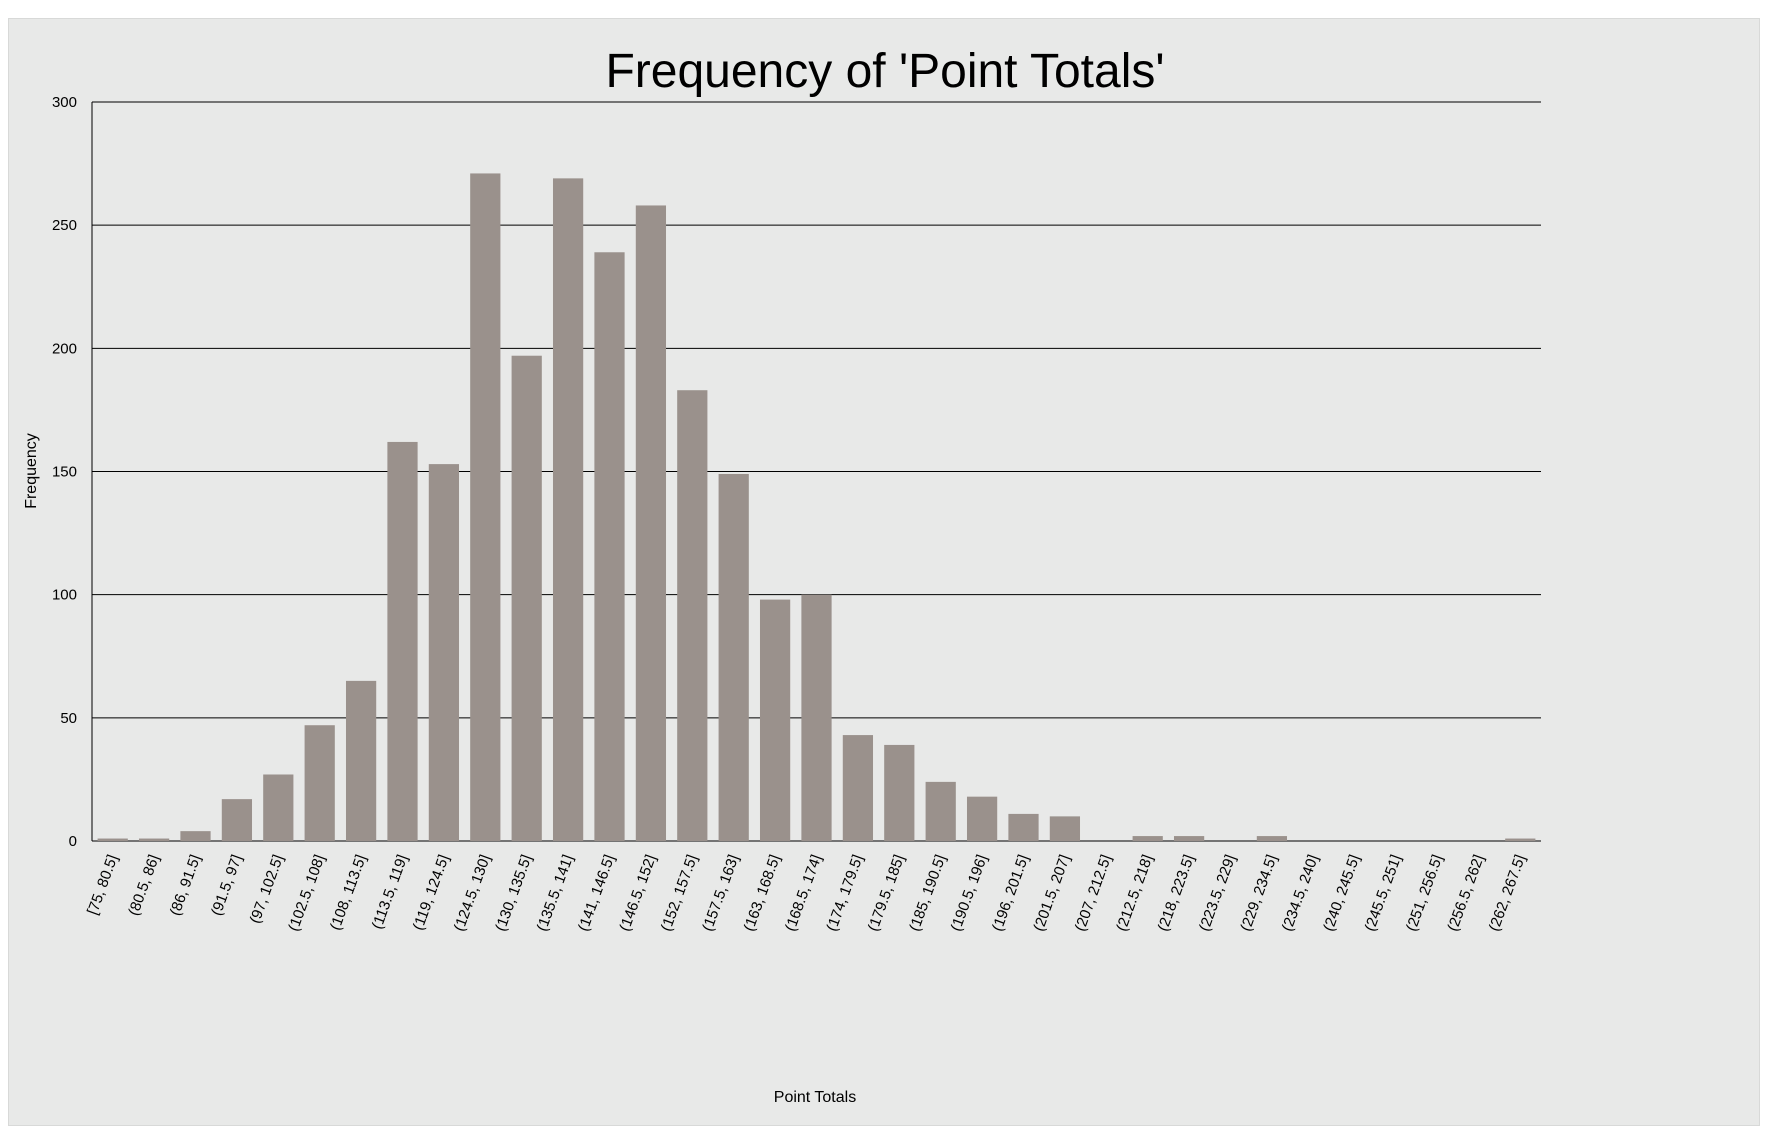 This screenshot has height=1138, width=1786. Describe the element at coordinates (815, 1097) in the screenshot. I see `x-axis-label: Point Totals` at that location.